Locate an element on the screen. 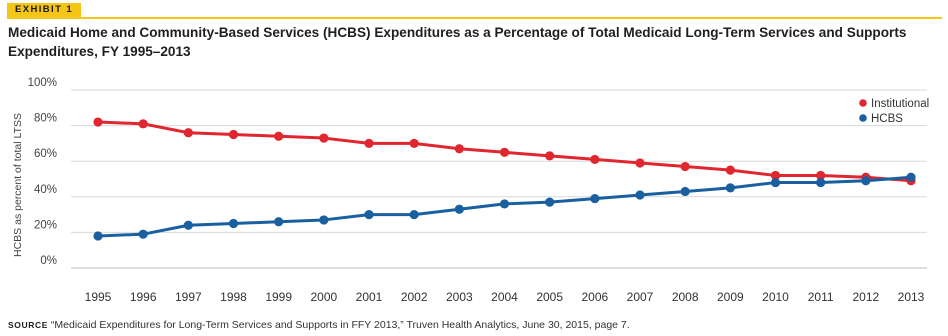  x-tick-label: 2007 is located at coordinates (640, 297).